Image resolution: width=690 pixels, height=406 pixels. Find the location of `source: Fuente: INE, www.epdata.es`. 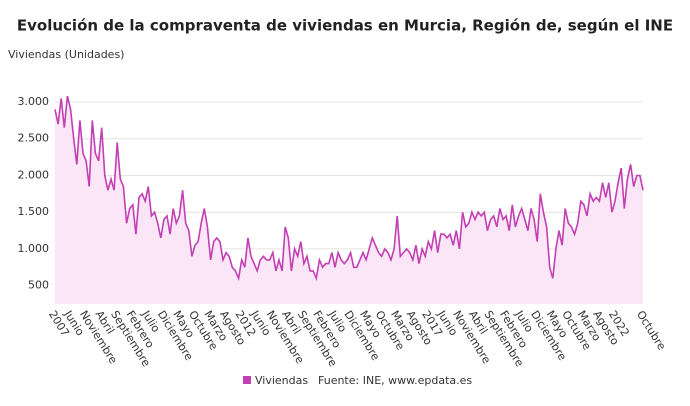

source: Fuente: INE, www.epdata.es is located at coordinates (395, 380).